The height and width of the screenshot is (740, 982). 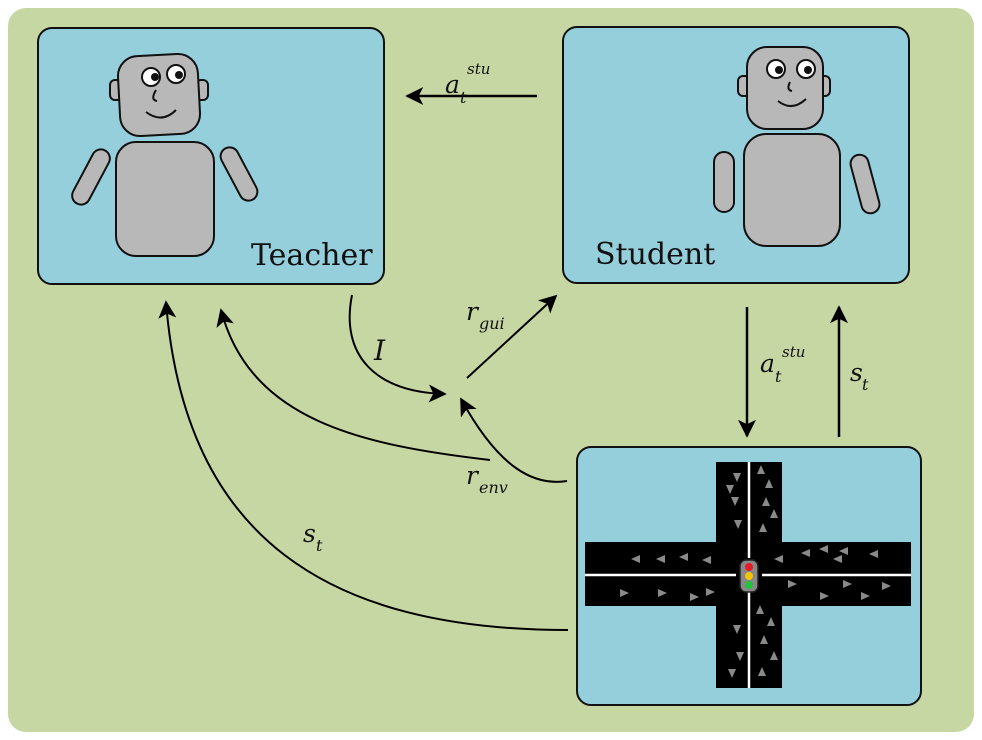 I want to click on state-to-student-label: s t, so click(x=859, y=376).